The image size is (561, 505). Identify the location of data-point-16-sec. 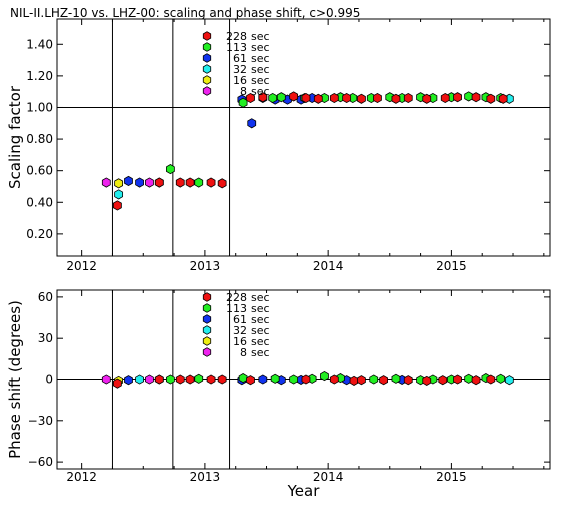
(119, 183).